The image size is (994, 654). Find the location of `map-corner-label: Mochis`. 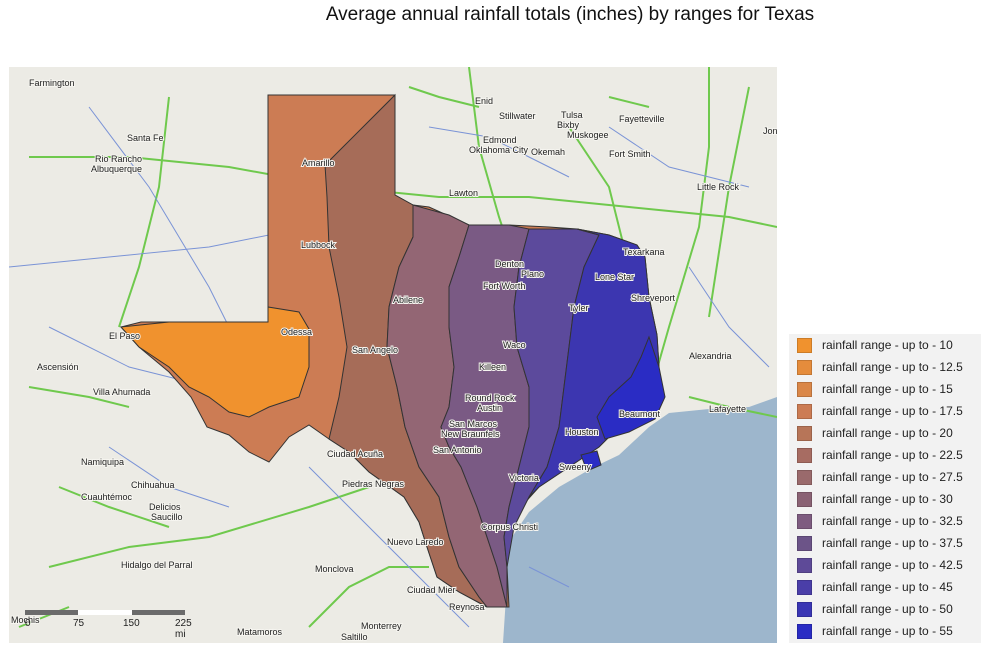

map-corner-label: Mochis is located at coordinates (25, 620).